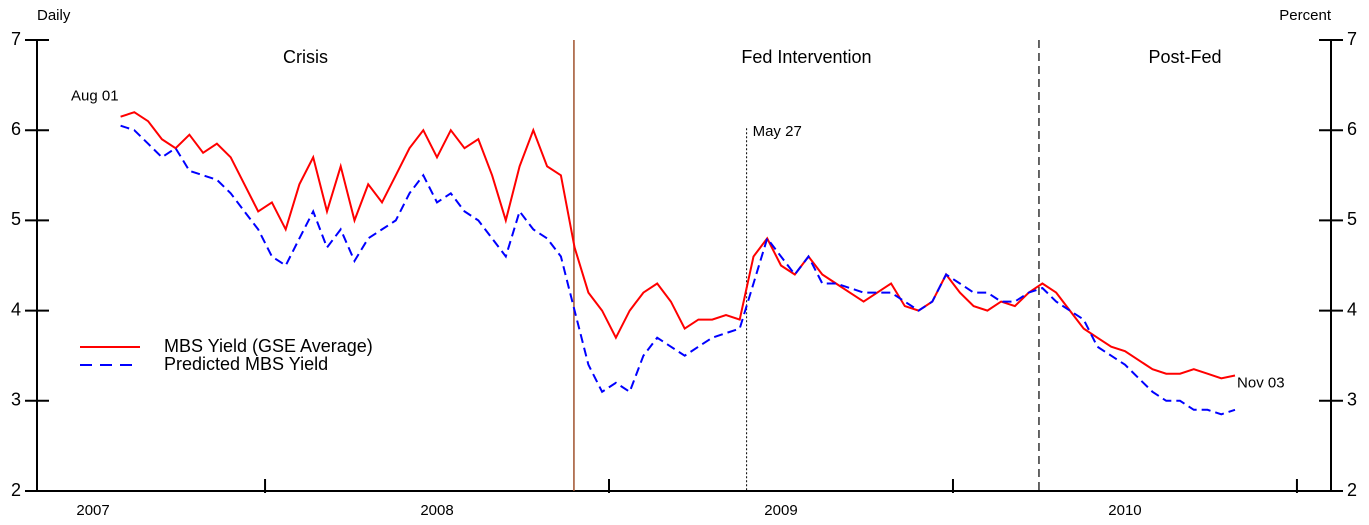 The width and height of the screenshot is (1369, 525). I want to click on y2-tick-label: 3, so click(1352, 400).